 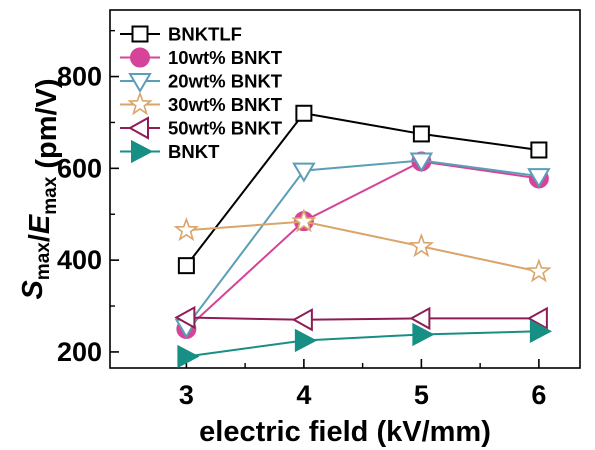 I want to click on y-label-part: /, so click(x=40, y=238).